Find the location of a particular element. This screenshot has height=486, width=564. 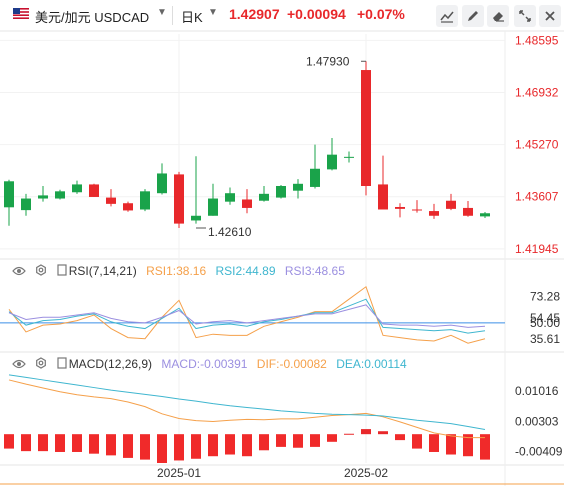

pair-name: 美元/加元 is located at coordinates (63, 17).